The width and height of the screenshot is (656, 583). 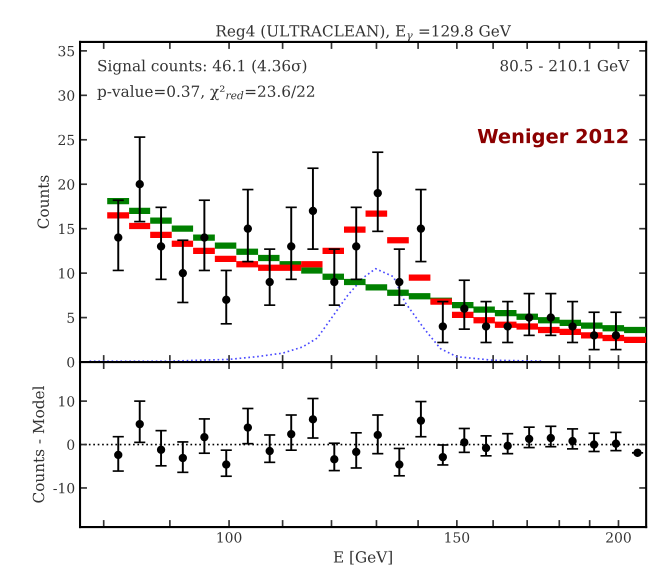 I want to click on annotation: Signal counts: 46.1 (4.36σ), so click(x=202, y=67).